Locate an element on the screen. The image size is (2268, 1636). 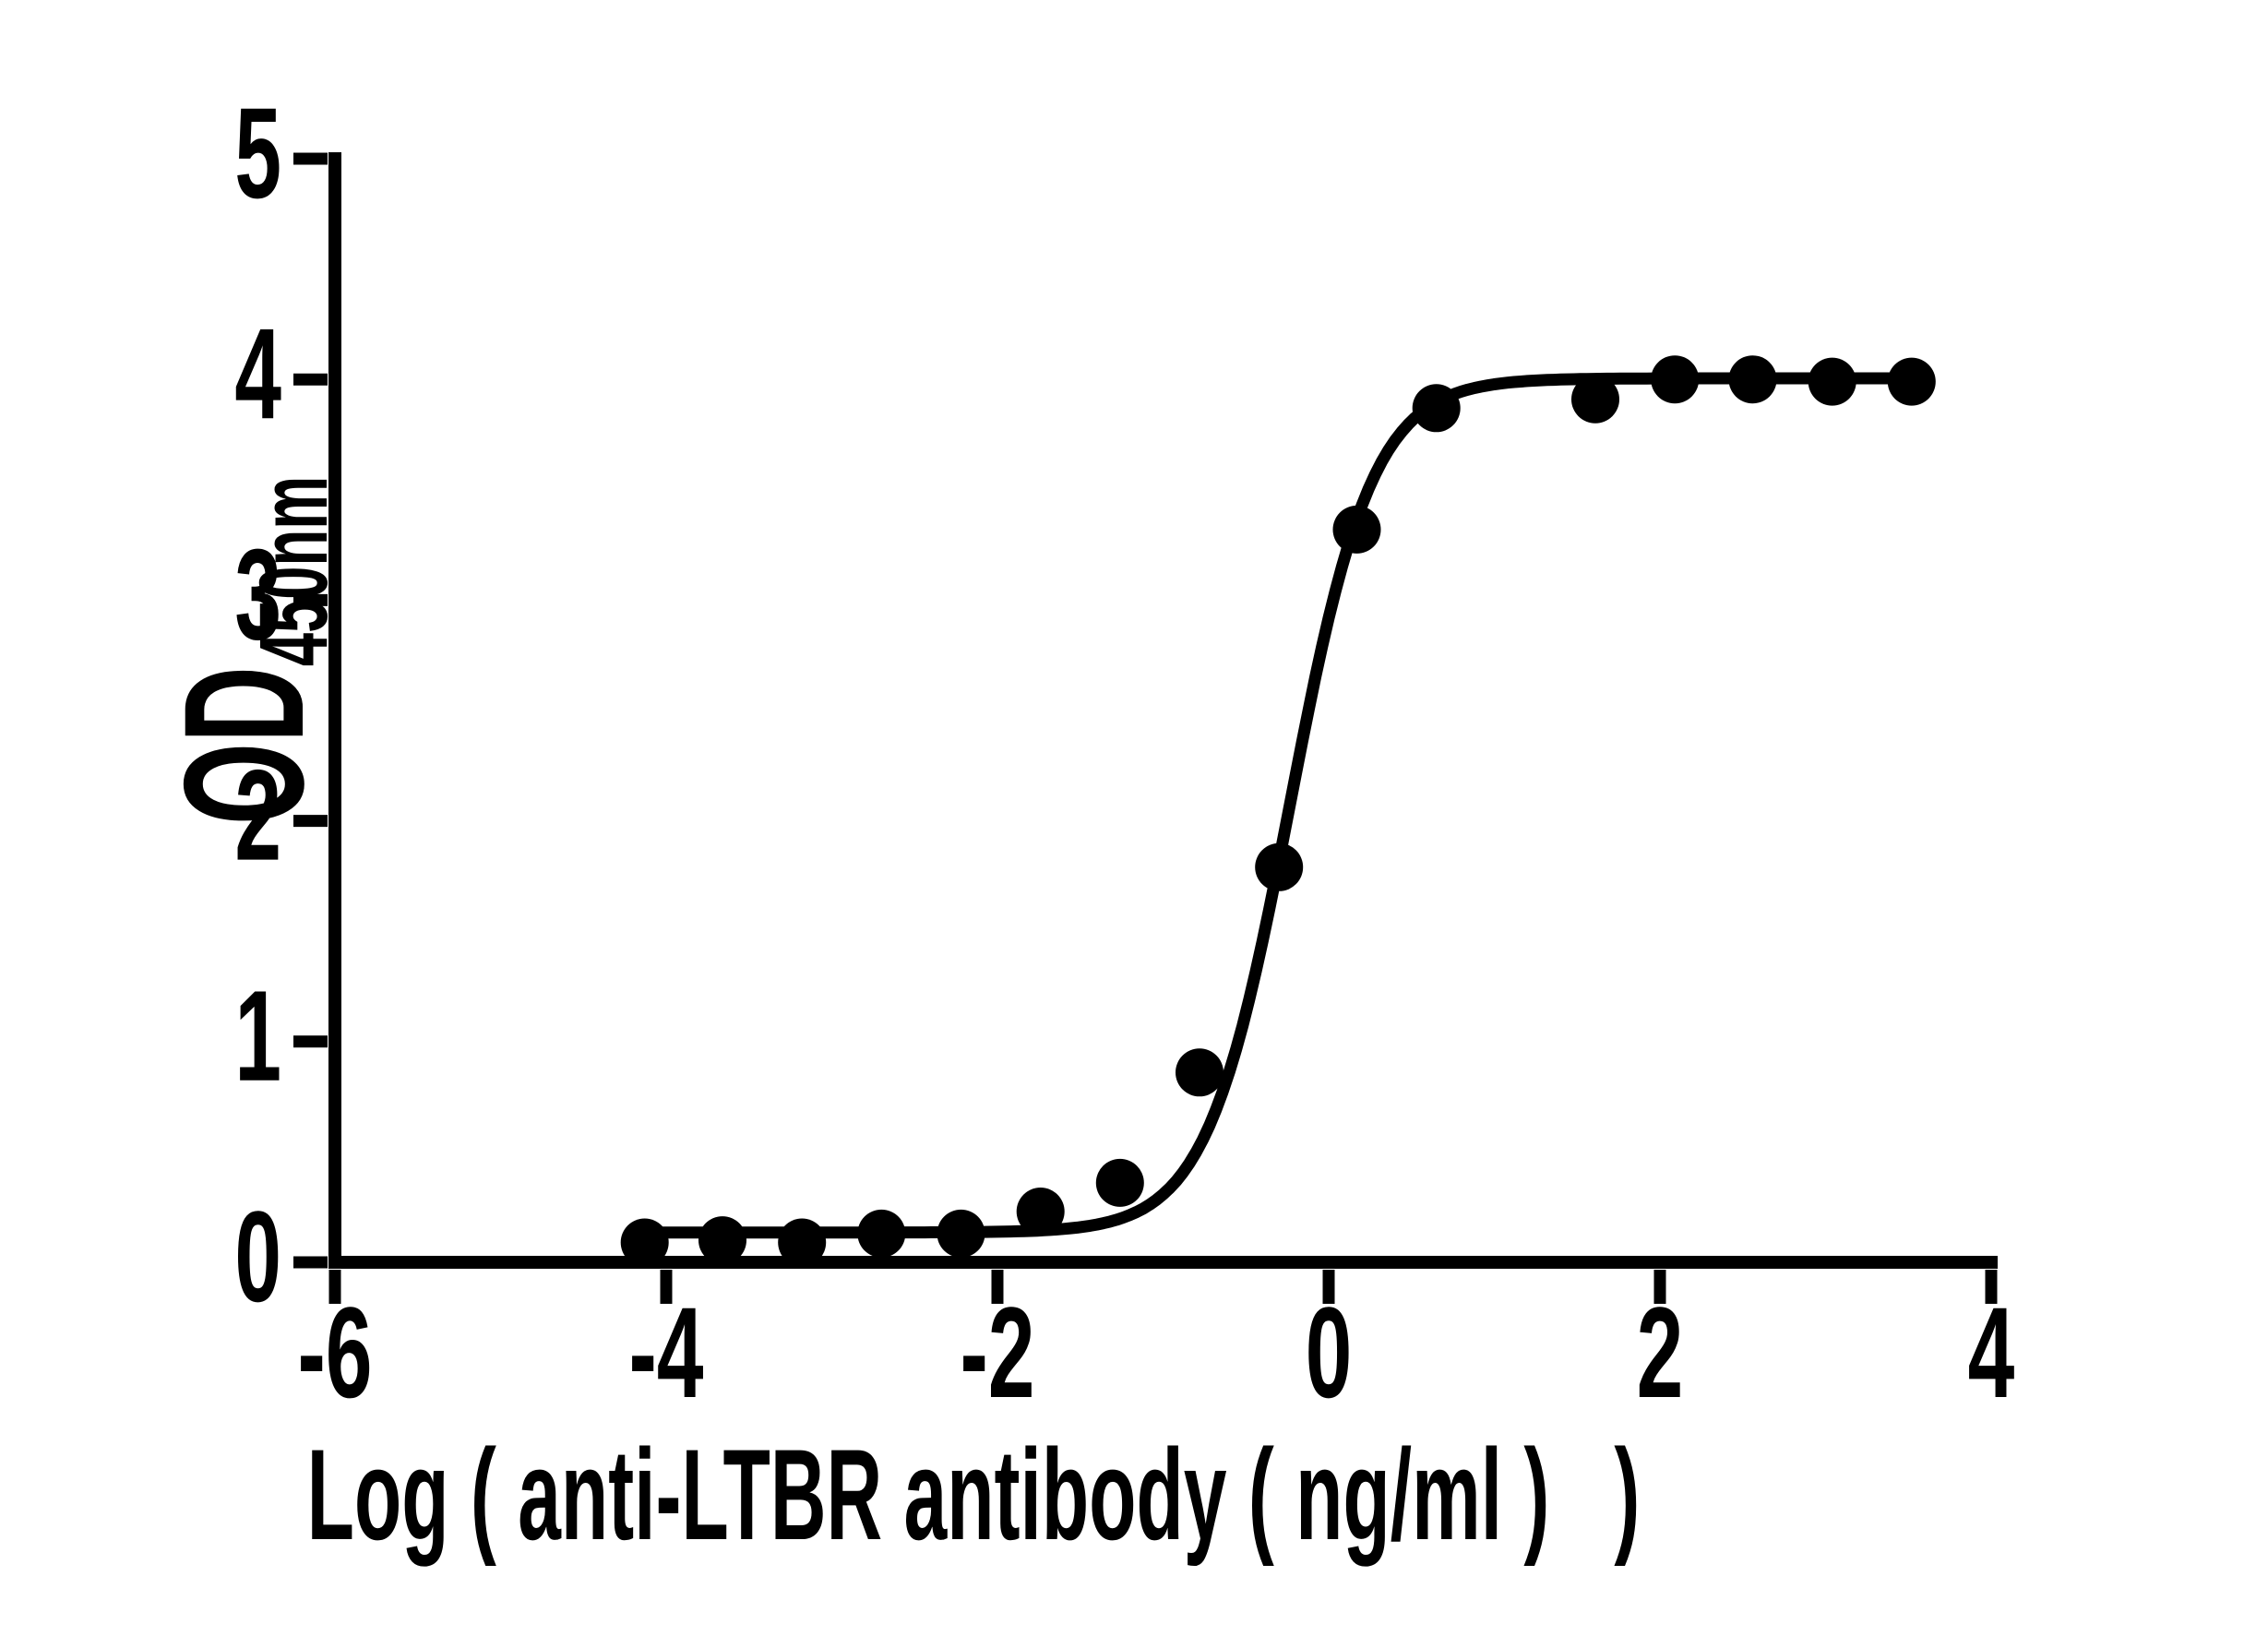
y-axis-title-subscript: 450nm is located at coordinates (293, 571).